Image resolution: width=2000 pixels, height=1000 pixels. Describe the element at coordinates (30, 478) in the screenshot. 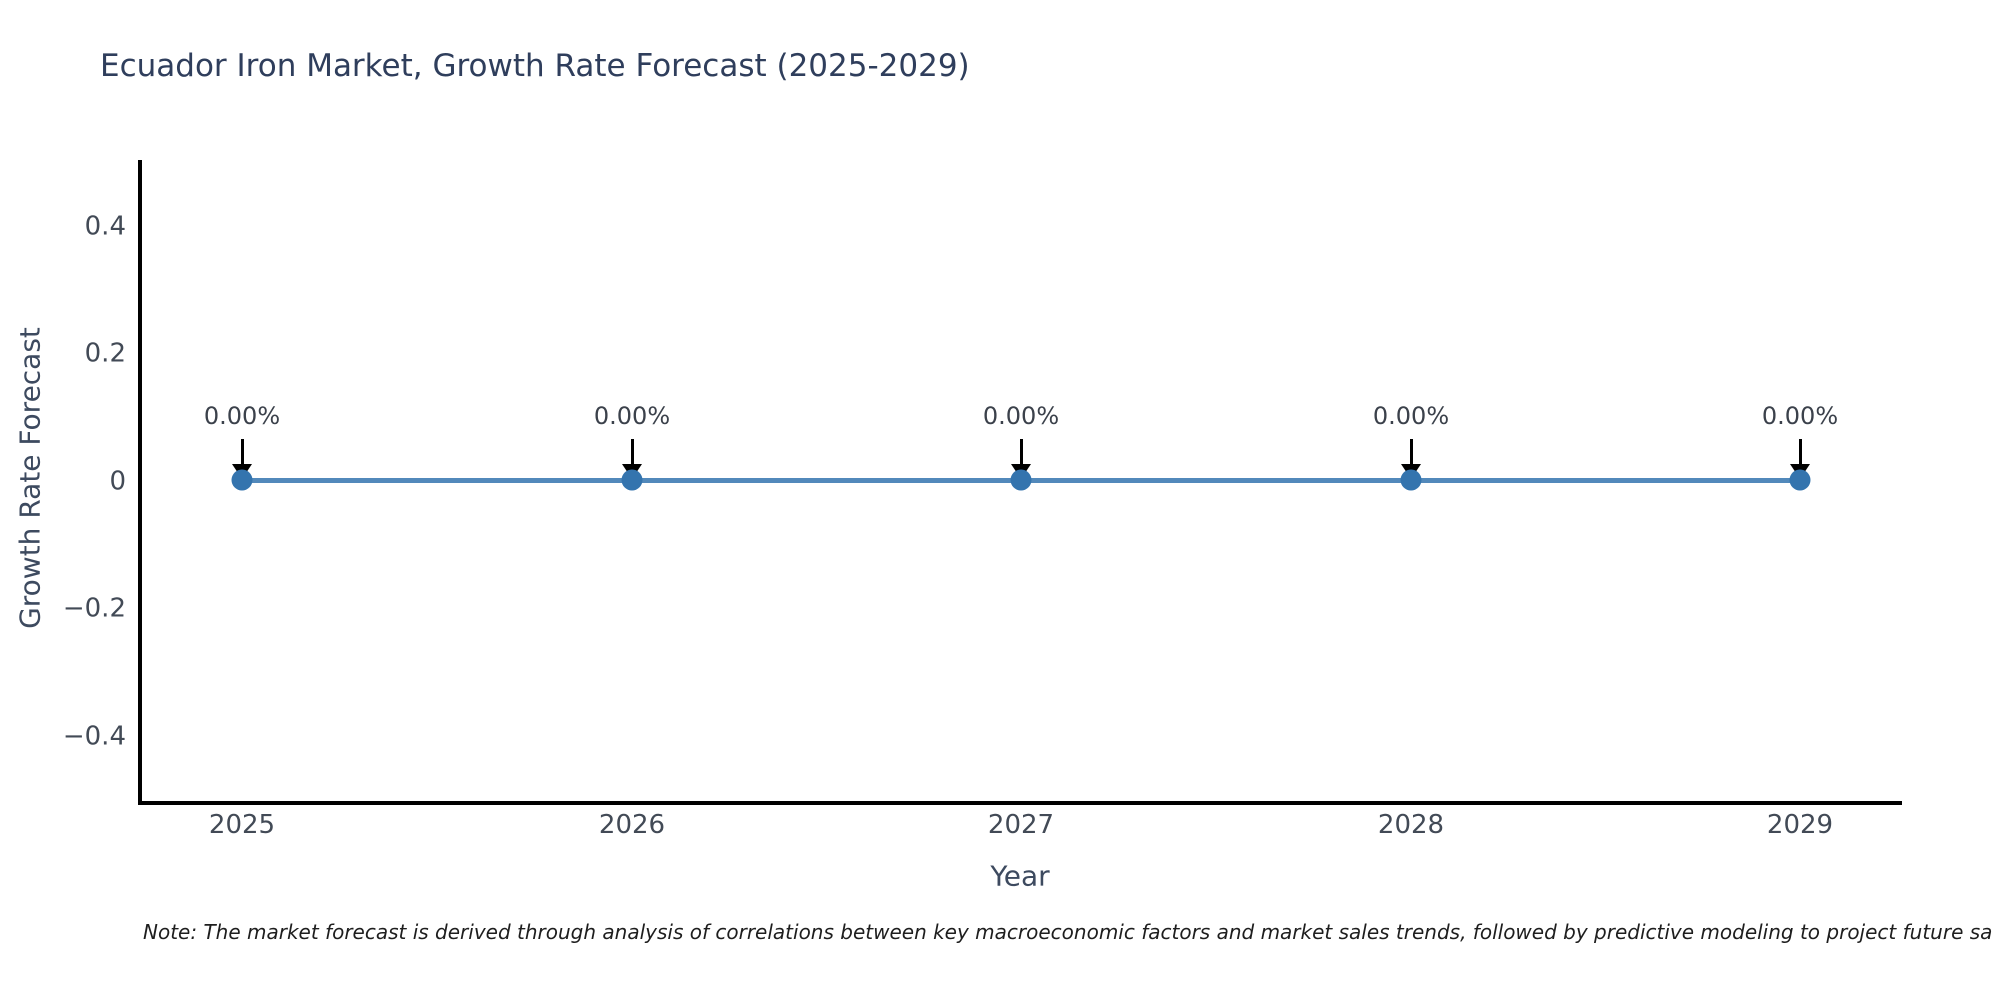

I see `y-axis-title: Growth Rate Forecast` at that location.